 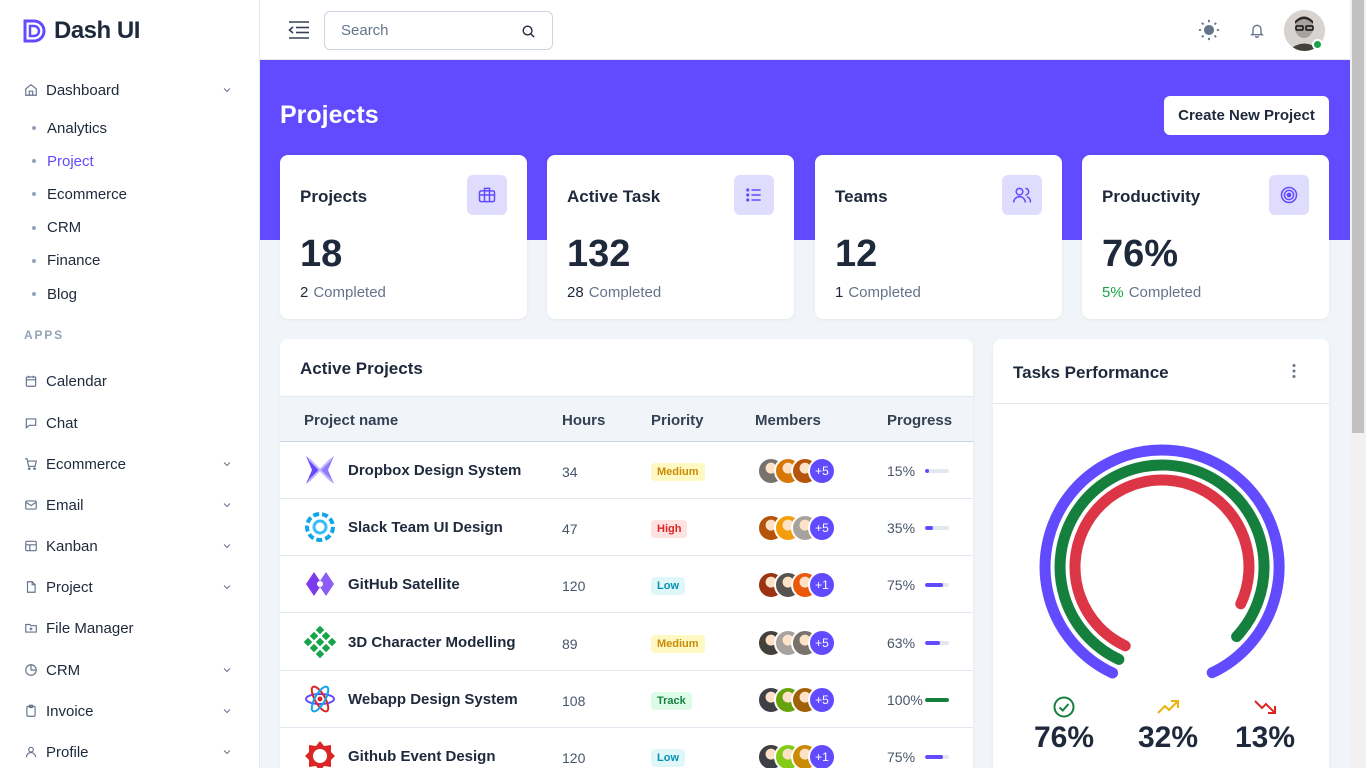 I want to click on stat-card-projects: Projects 18 2 Completed, so click(x=403, y=237).